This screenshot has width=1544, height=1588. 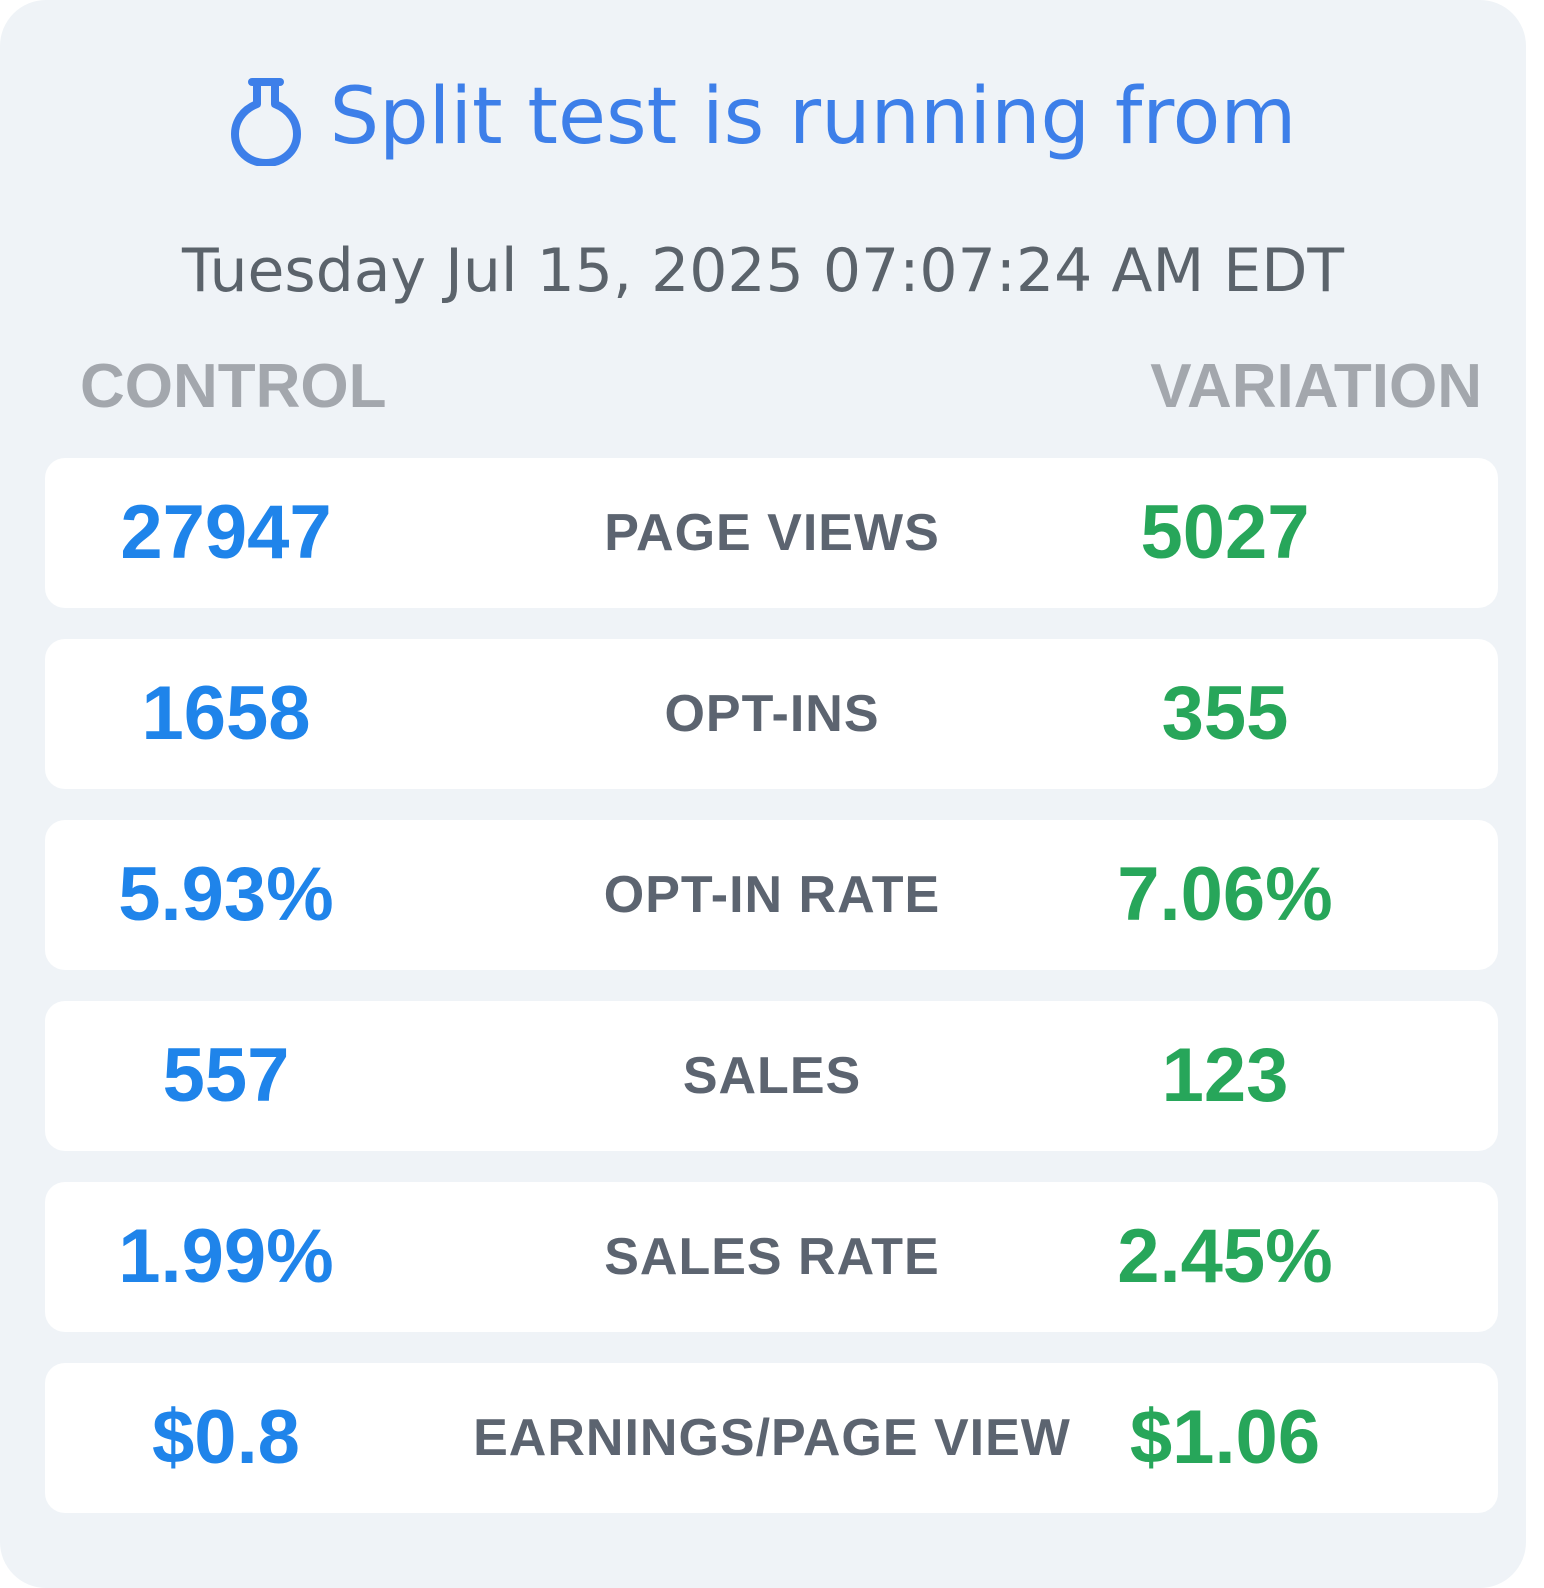 I want to click on metric-row-sales: 557 SALES 123, so click(x=771, y=1076).